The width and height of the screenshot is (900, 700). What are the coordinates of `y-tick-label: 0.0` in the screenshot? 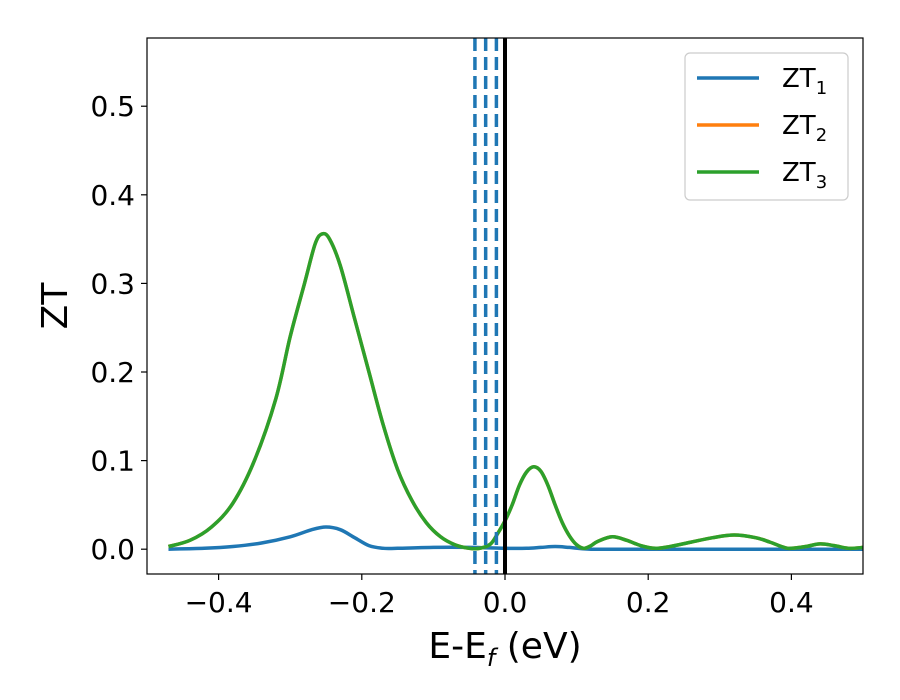 It's located at (112, 549).